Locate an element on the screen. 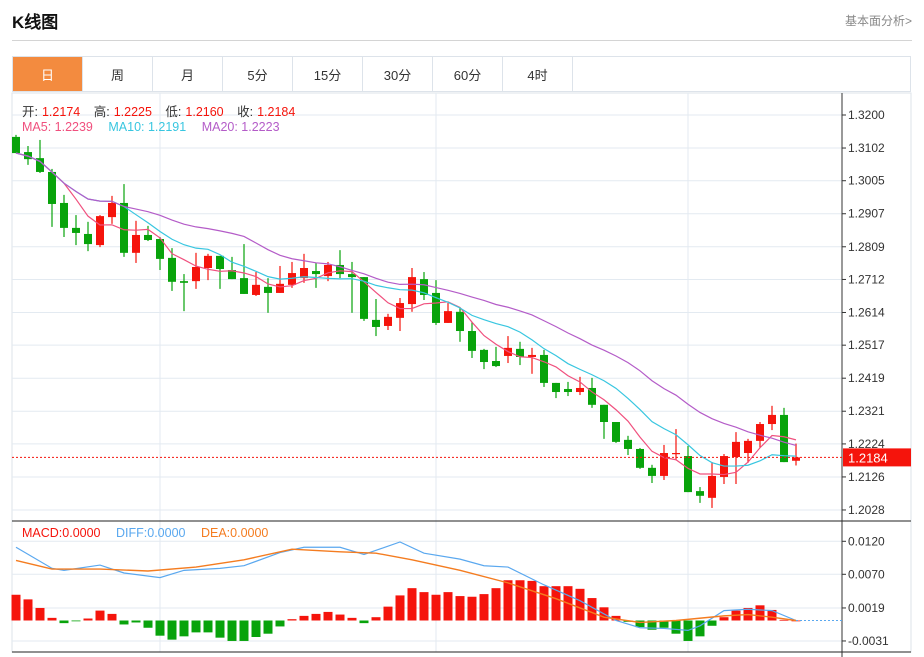 The image size is (924, 657). ma5-legend: MA5: 1.2239 is located at coordinates (57, 127).